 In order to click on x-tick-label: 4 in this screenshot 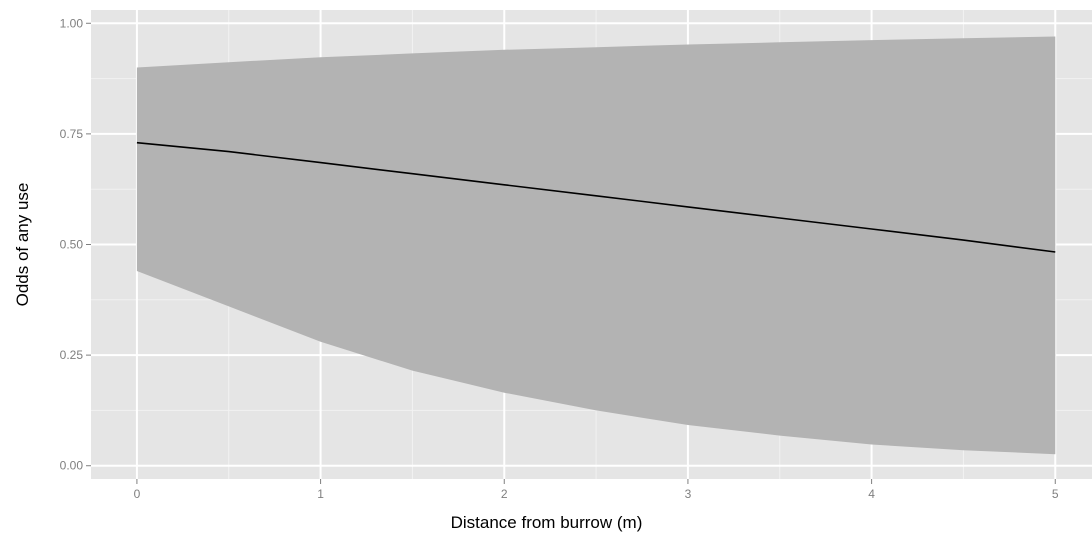, I will do `click(871, 494)`.